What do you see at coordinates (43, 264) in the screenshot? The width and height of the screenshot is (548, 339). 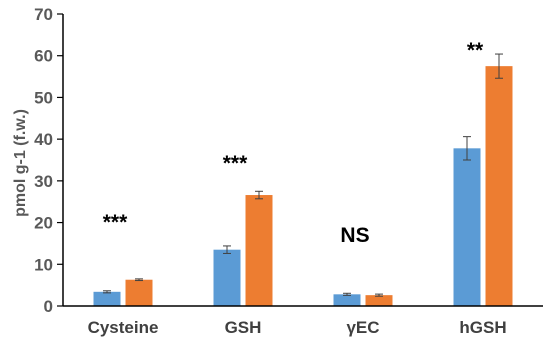 I see `y-tick-label: 10` at bounding box center [43, 264].